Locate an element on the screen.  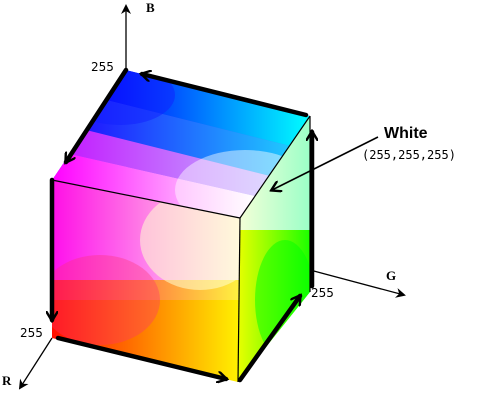
g-max-tick-label: 255 is located at coordinates (322, 293).